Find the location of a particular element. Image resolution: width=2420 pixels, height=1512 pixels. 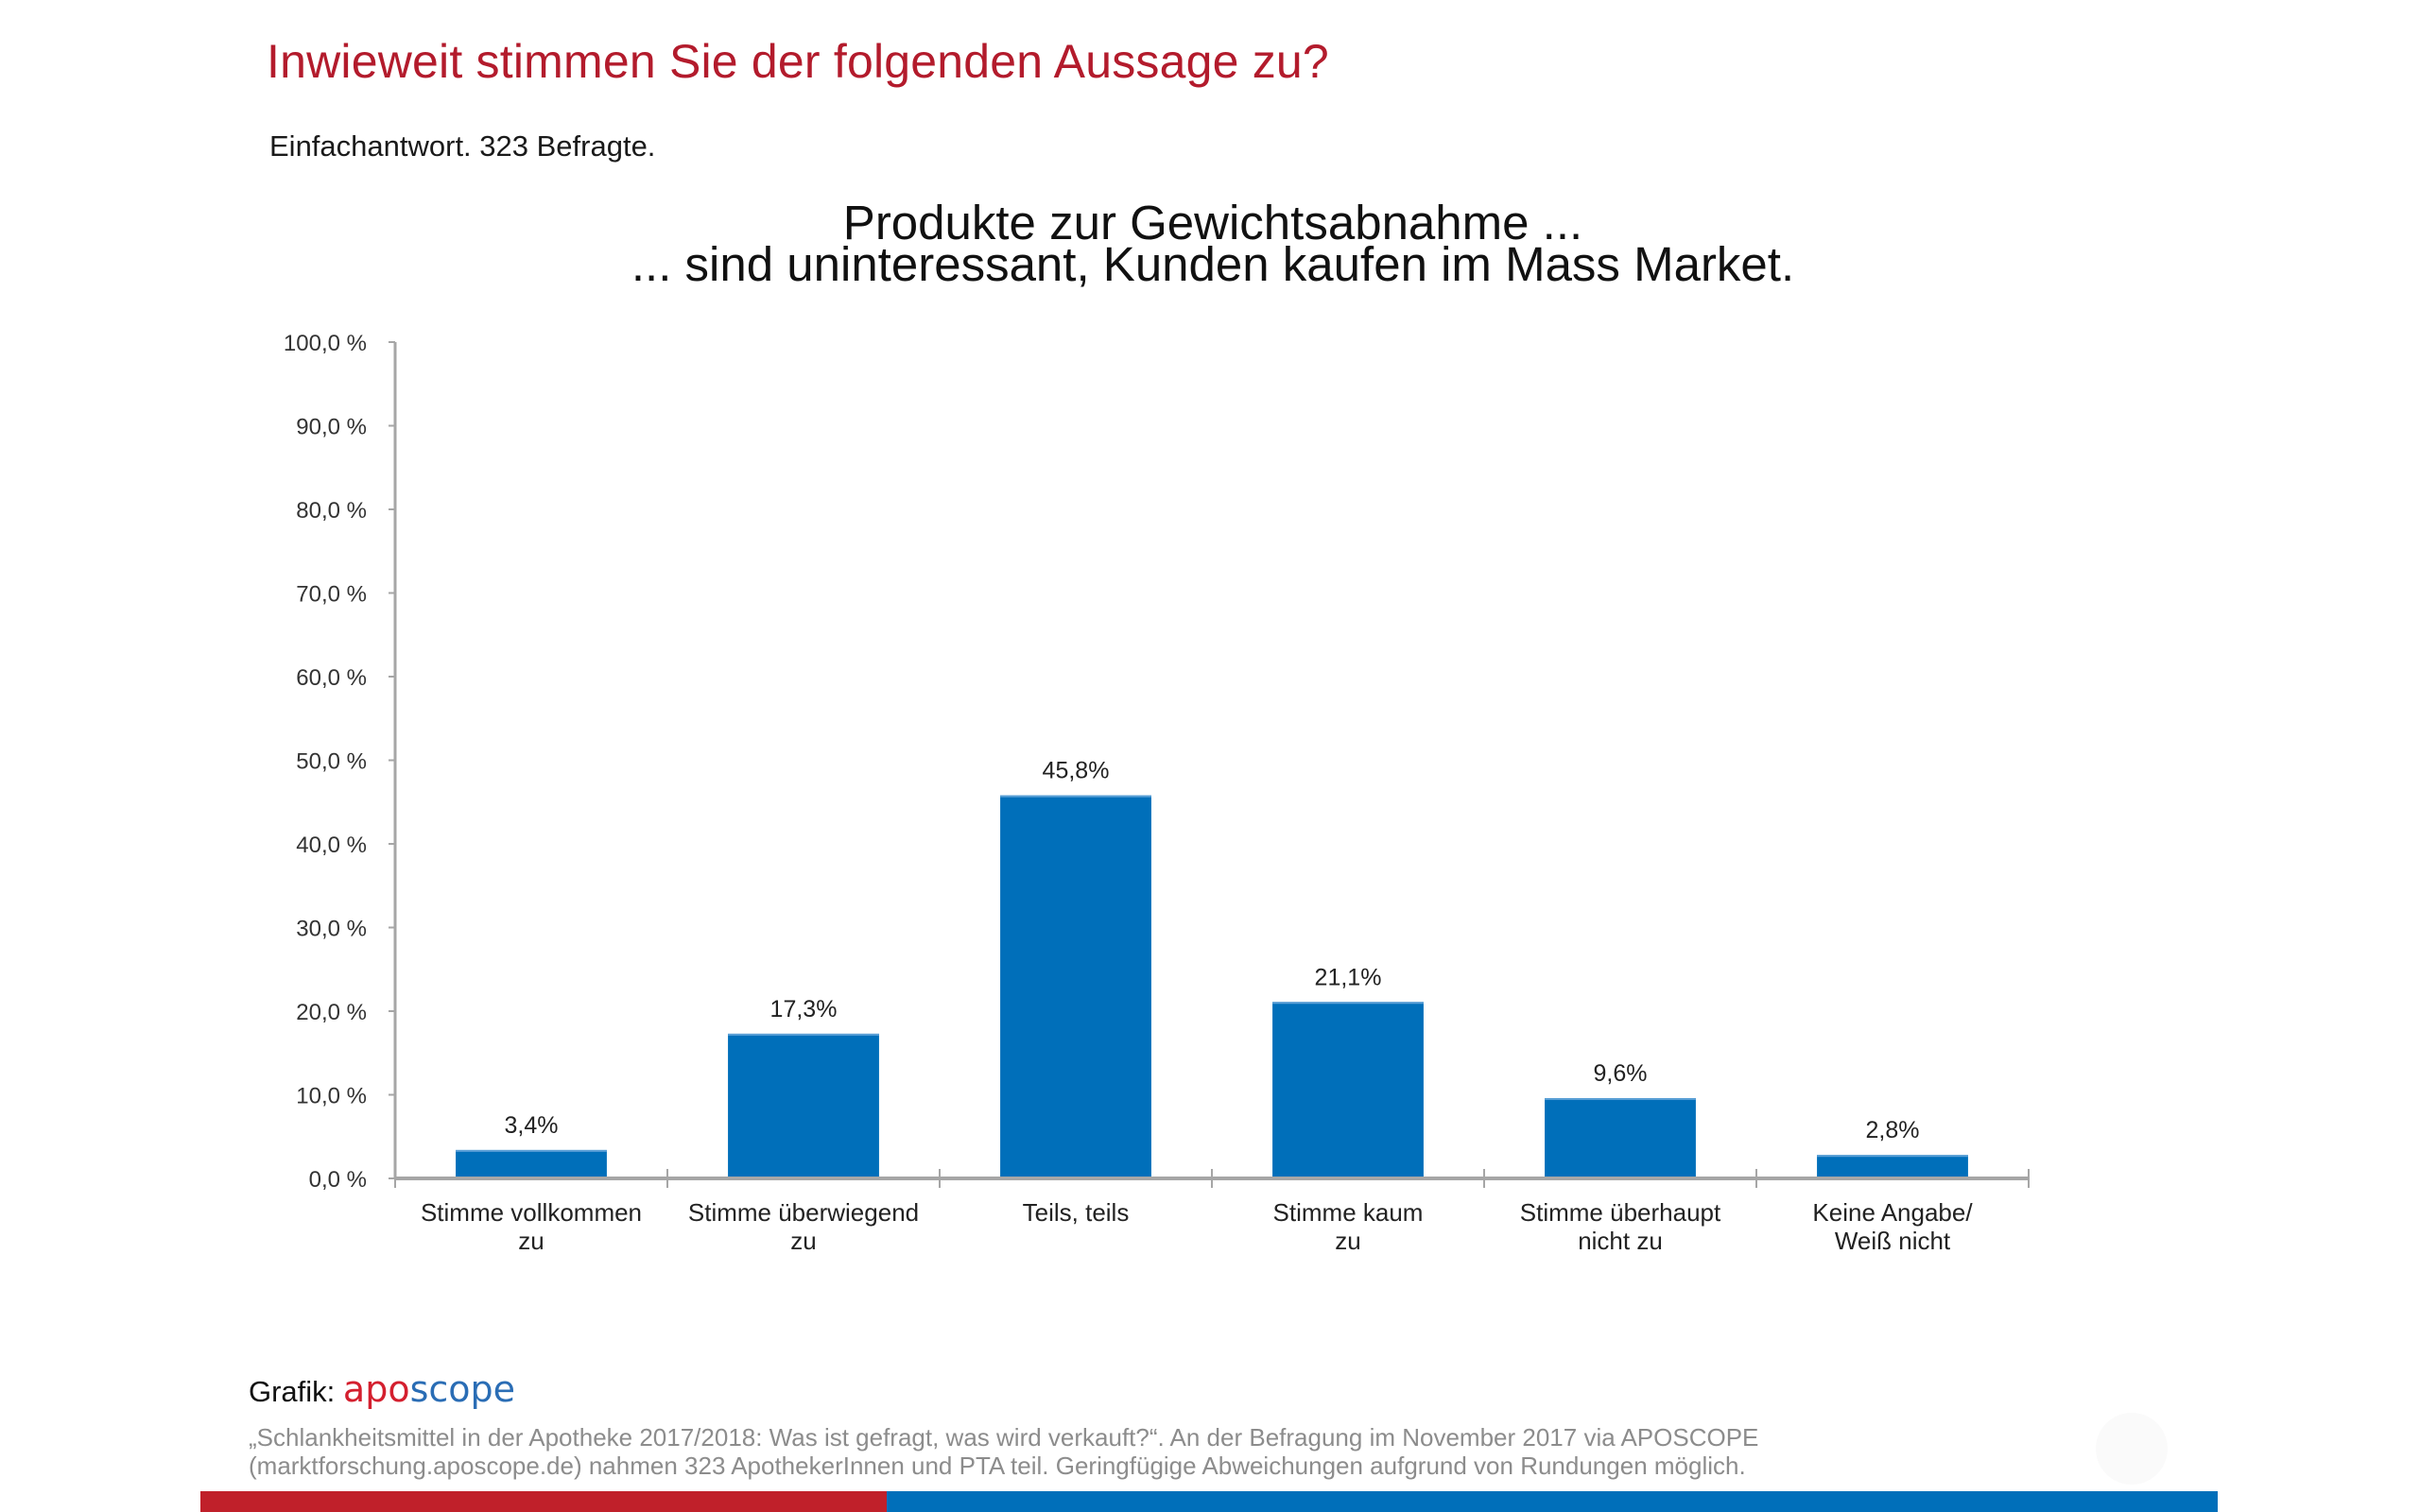

y-tick-label: 40,0 % is located at coordinates (331, 845).